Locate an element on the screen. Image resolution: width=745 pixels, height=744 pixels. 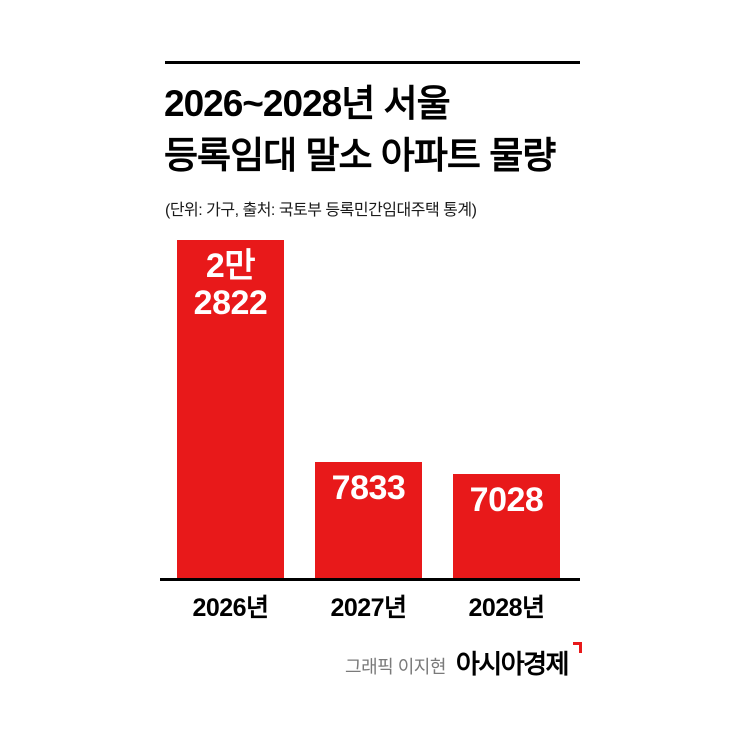
chart-title-line2: 등록임대 말소 아파트 물량 is located at coordinates (360, 155).